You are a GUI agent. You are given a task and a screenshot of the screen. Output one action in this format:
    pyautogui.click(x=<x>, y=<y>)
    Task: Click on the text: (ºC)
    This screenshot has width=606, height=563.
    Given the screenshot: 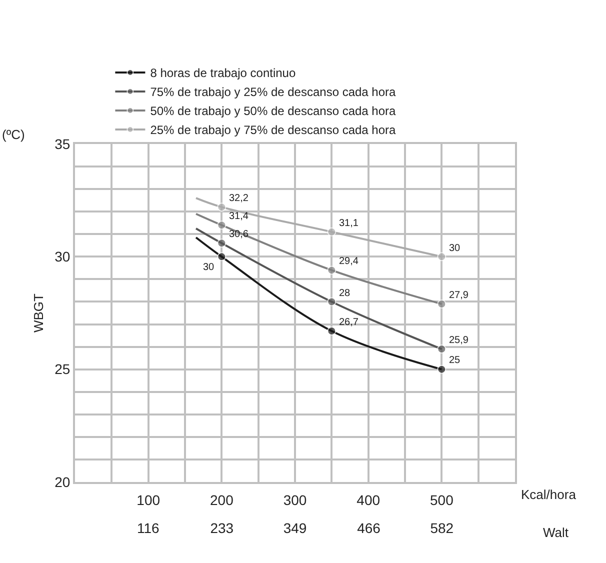 What is the action you would take?
    pyautogui.click(x=13, y=134)
    